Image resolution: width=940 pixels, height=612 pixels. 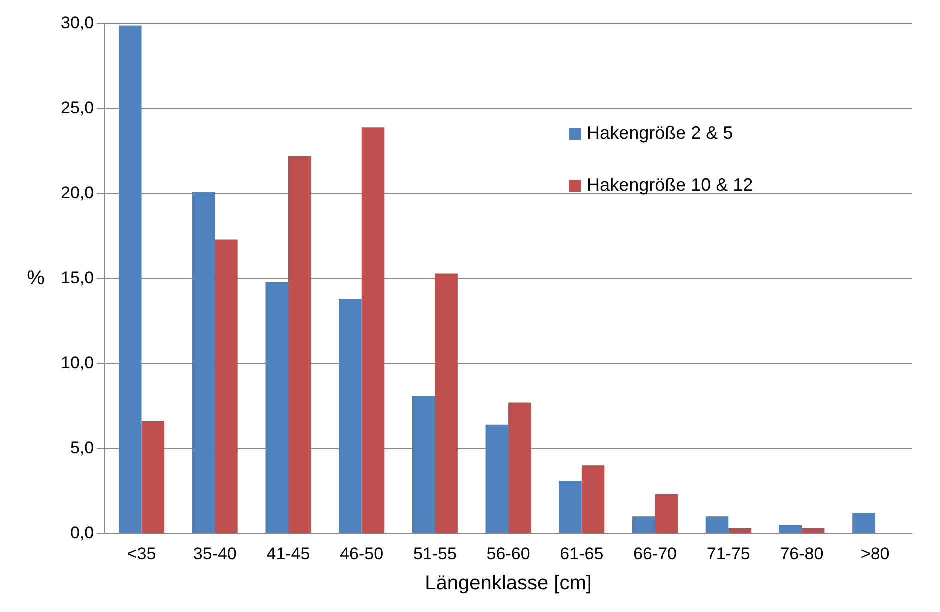 What do you see at coordinates (215, 554) in the screenshot?
I see `x-tick-label: 35-40` at bounding box center [215, 554].